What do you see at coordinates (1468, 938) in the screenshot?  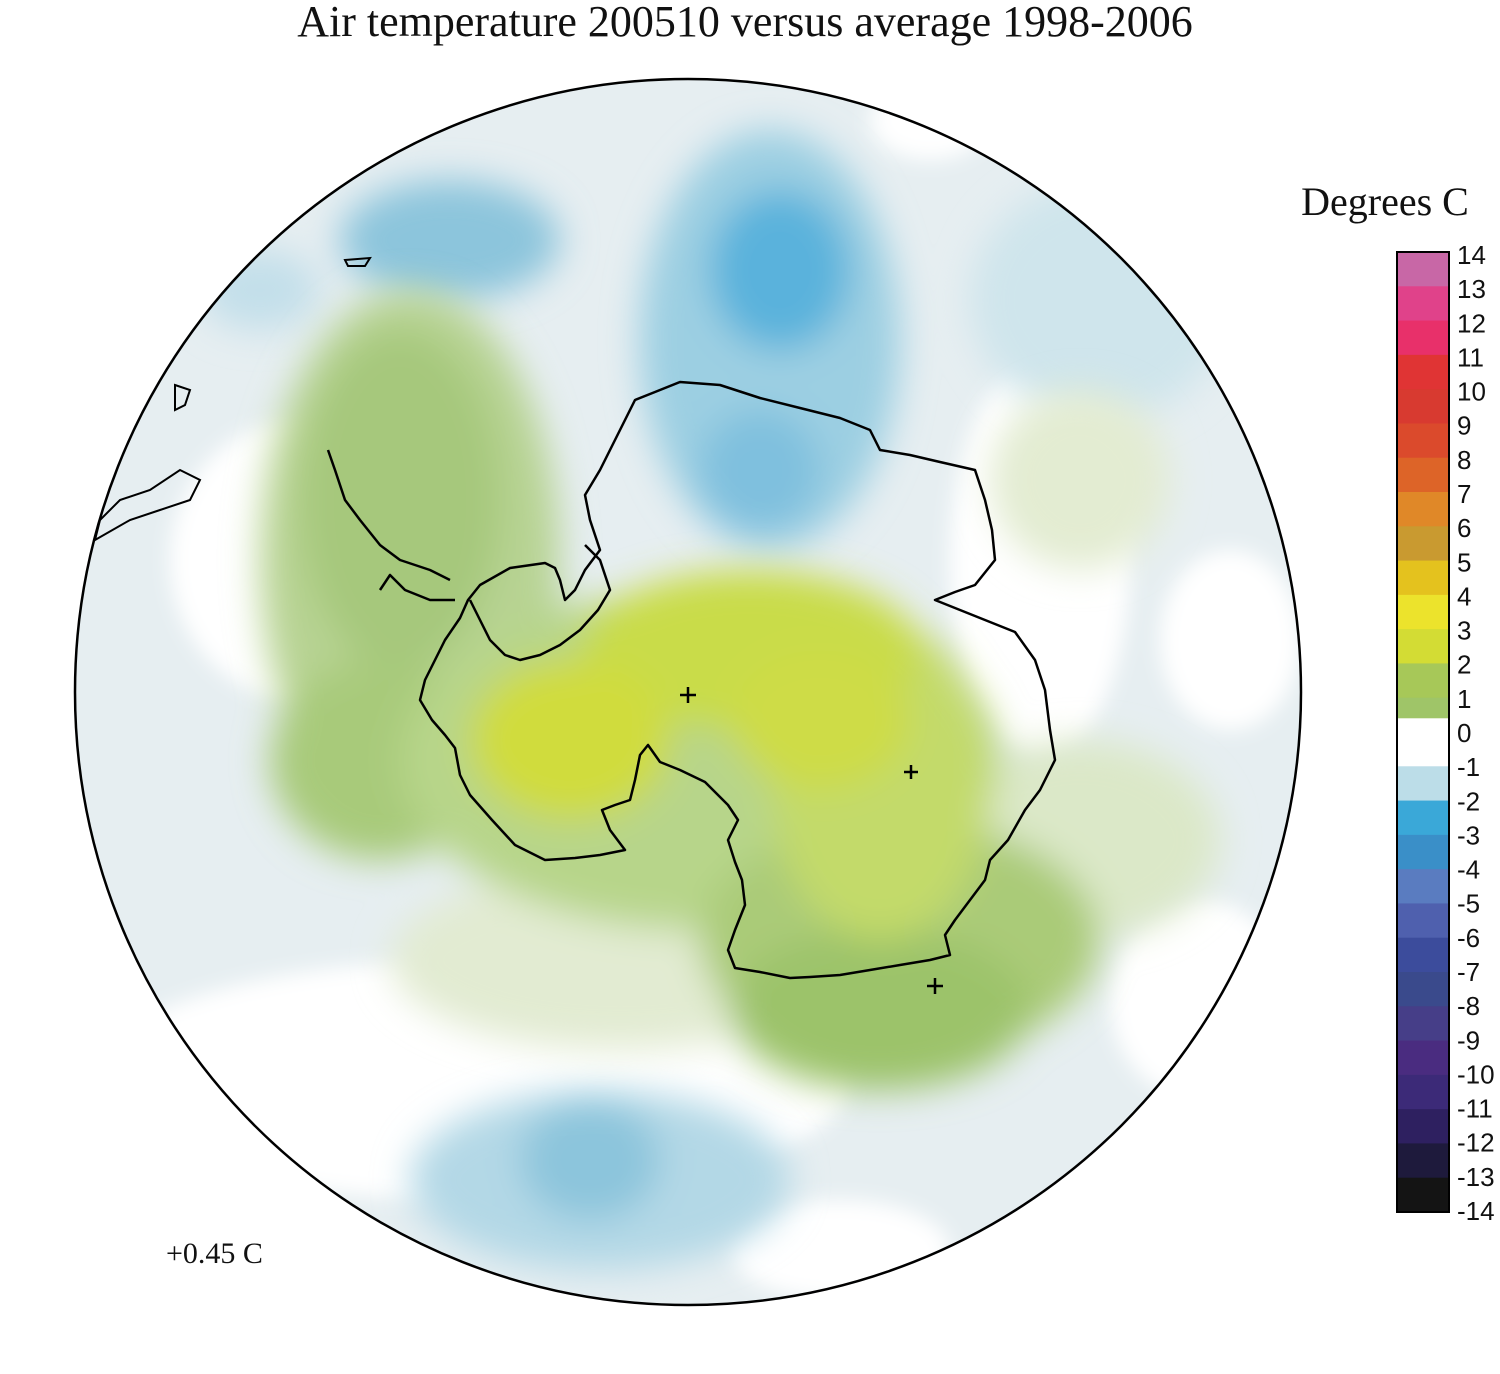 I see `color-bar-tick-label: -6` at bounding box center [1468, 938].